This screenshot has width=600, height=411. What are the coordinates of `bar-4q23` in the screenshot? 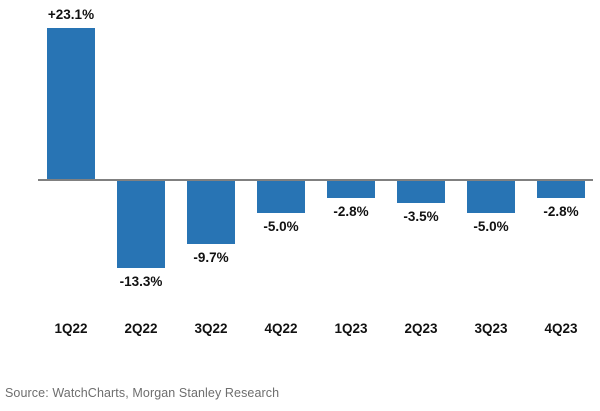 It's located at (561, 189).